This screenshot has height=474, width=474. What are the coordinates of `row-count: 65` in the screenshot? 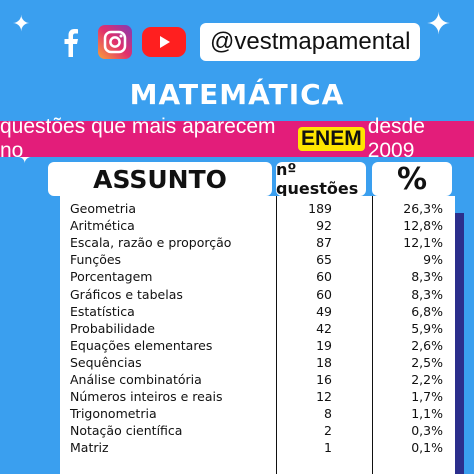 It's located at (324, 260).